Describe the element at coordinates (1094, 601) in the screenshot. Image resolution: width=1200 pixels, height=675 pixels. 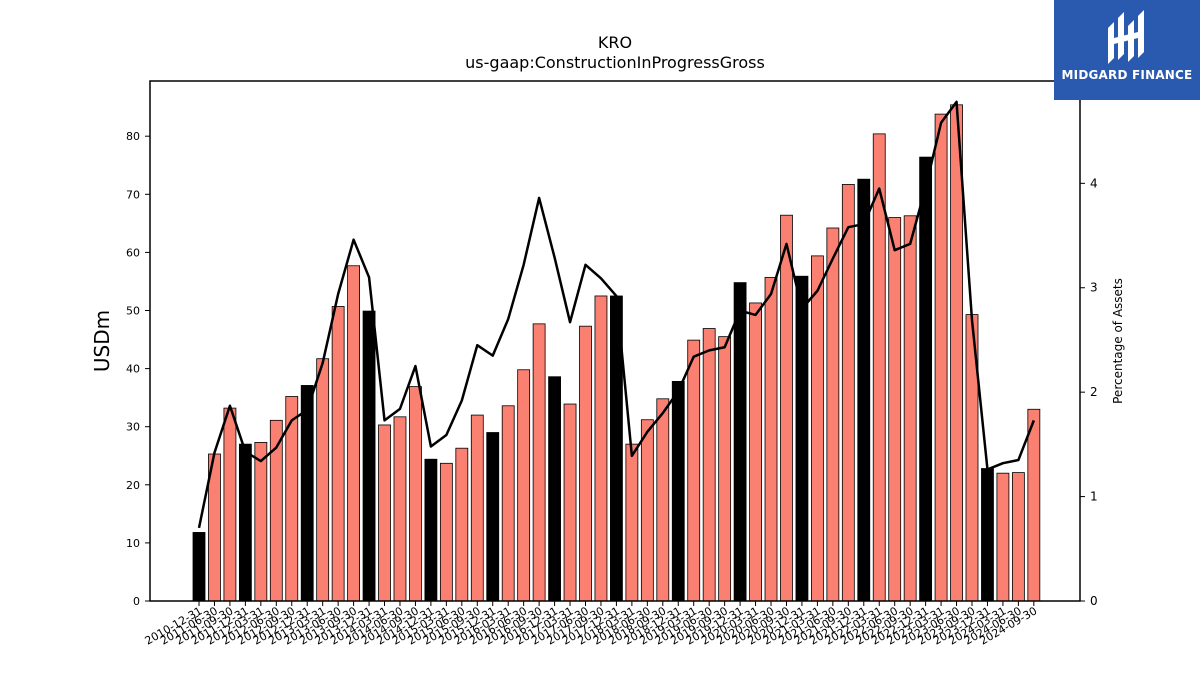
I see `y2-tick-label: 0` at that location.